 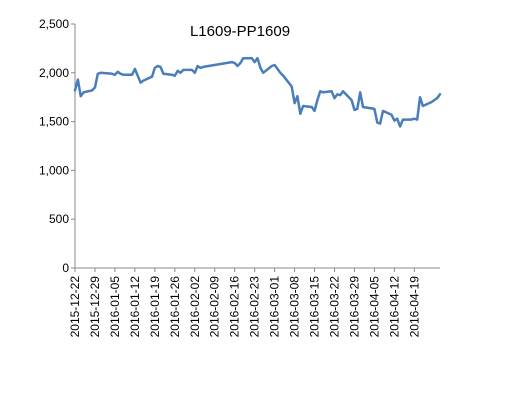 What do you see at coordinates (115, 307) in the screenshot?
I see `x-tick-label: 2016-01-05` at bounding box center [115, 307].